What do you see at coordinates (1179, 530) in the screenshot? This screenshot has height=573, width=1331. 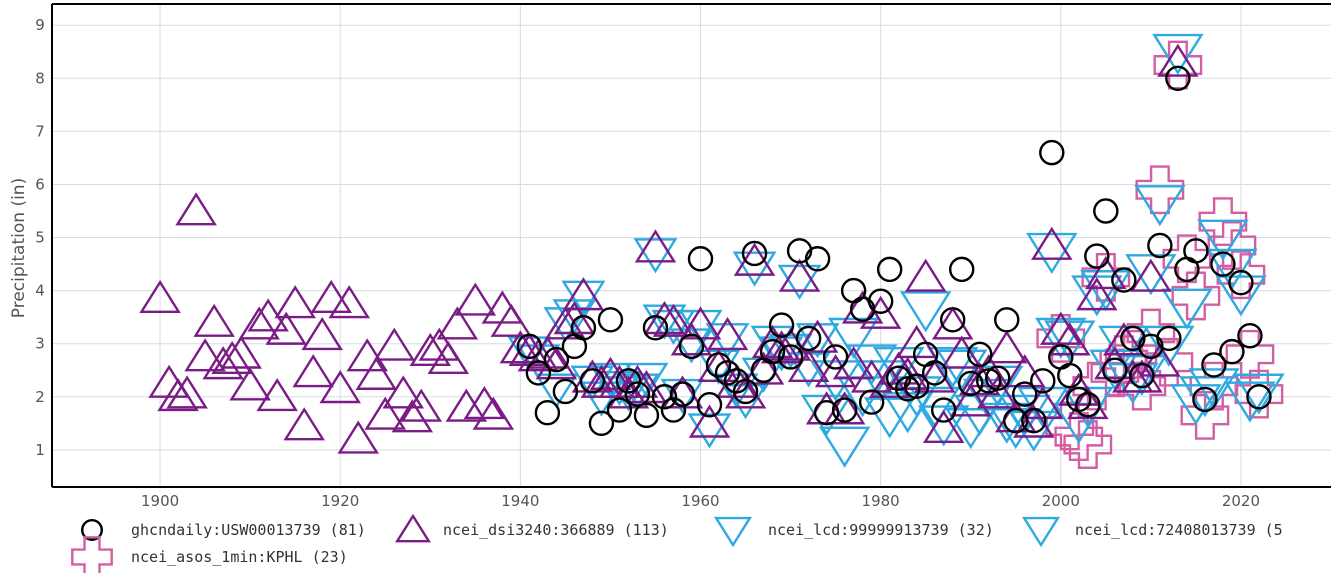 I see `legend-label: ncei_lcd:72408013739 (5` at bounding box center [1179, 530].